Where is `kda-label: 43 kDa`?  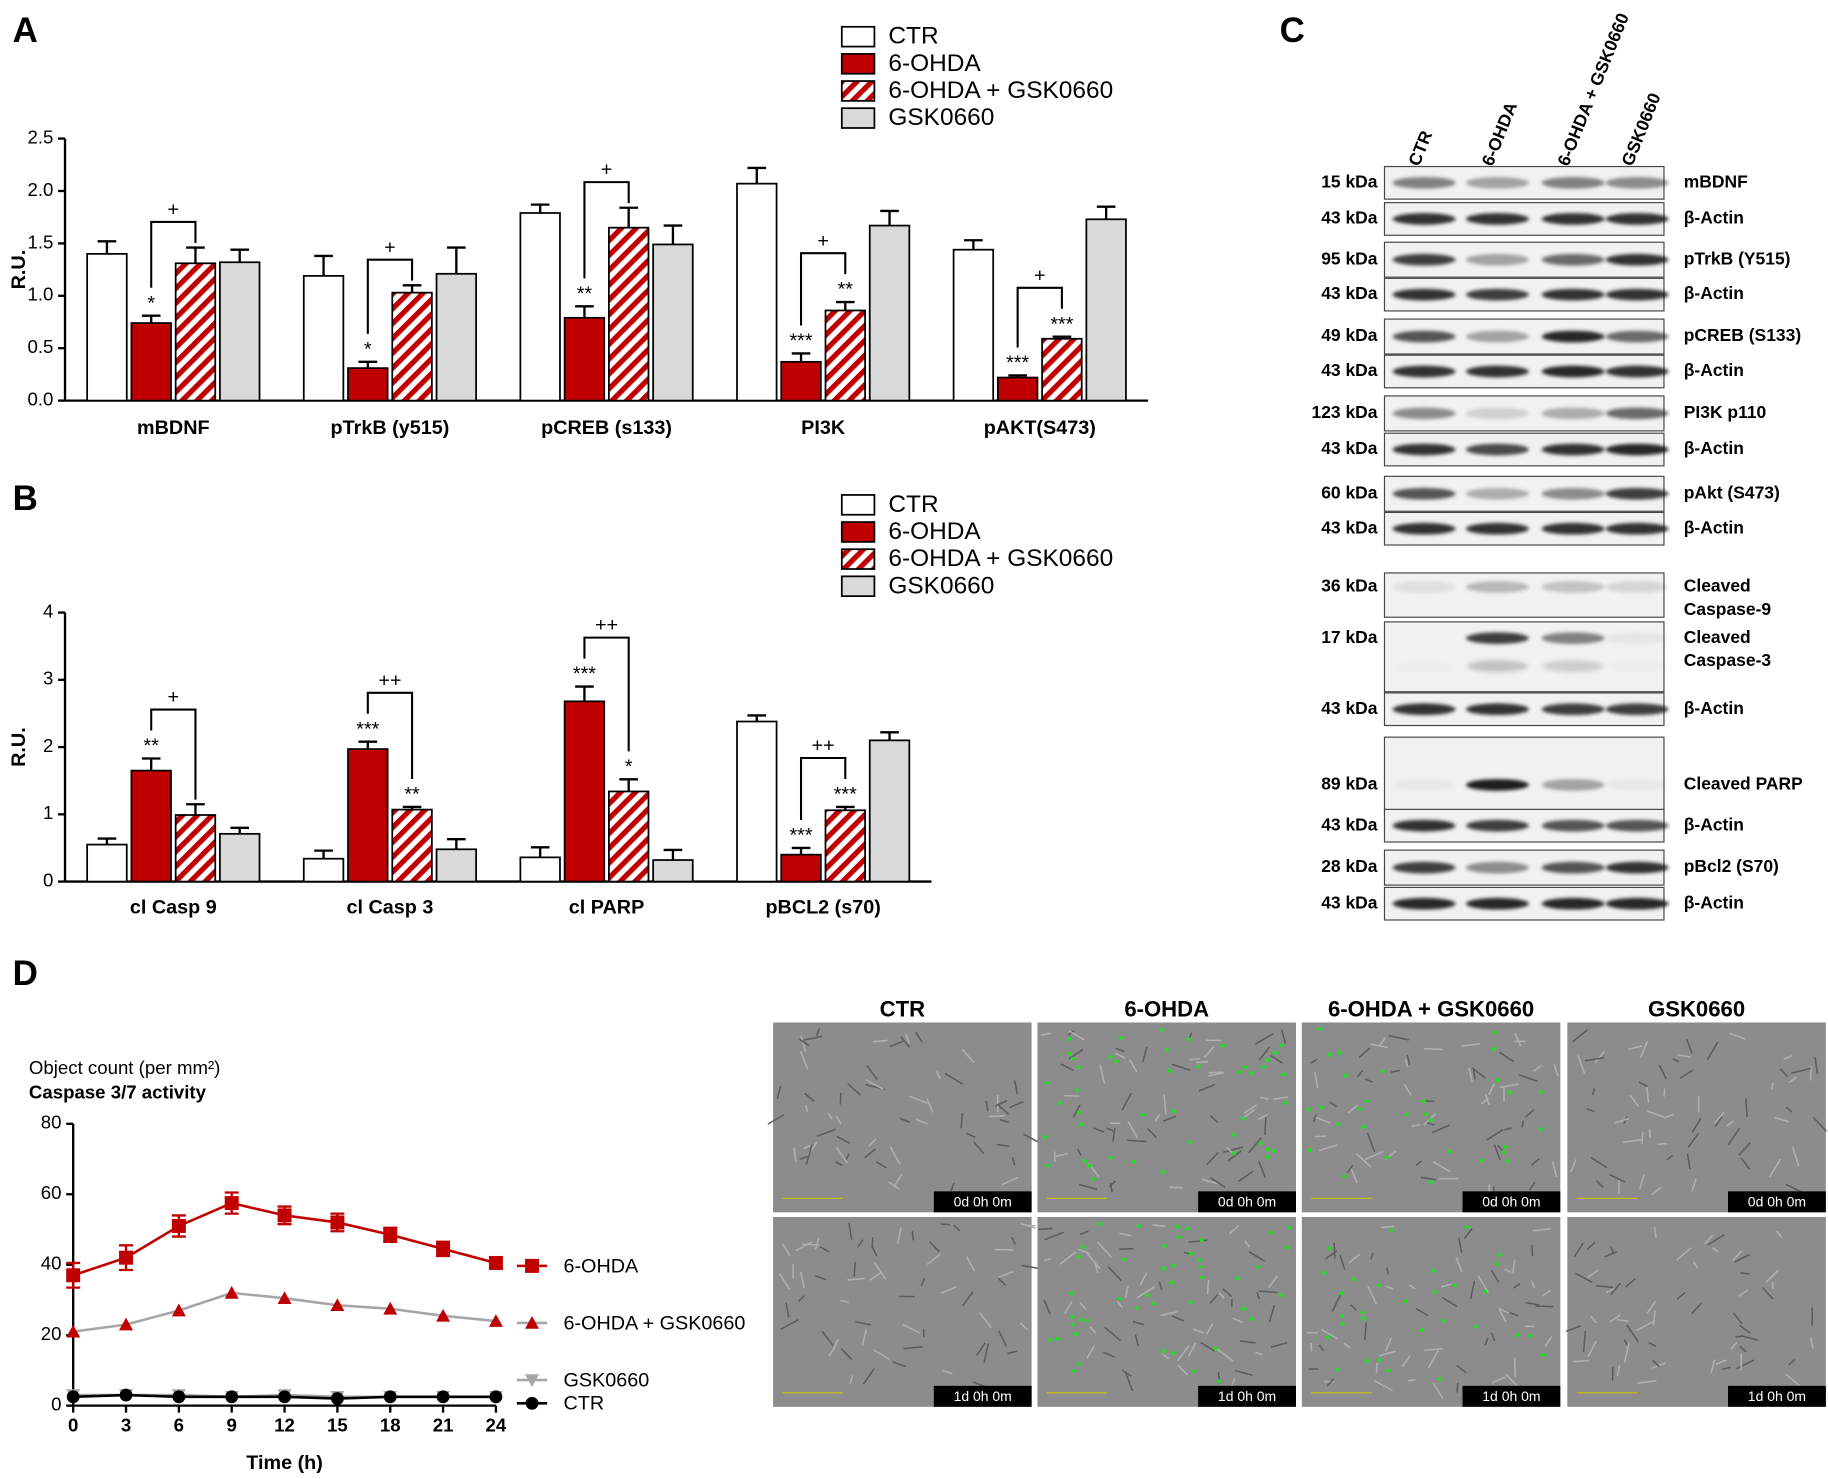 kda-label: 43 kDa is located at coordinates (1349, 370).